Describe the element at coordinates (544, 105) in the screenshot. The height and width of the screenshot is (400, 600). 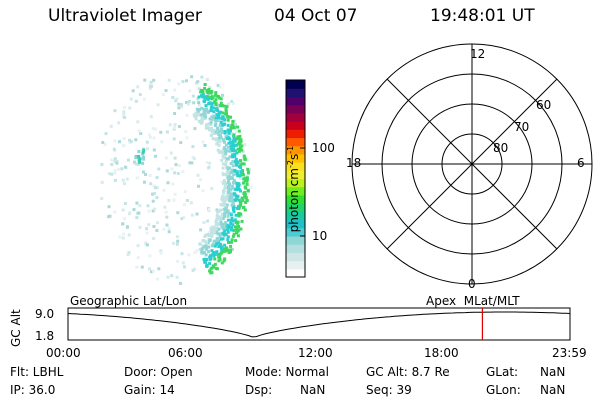
I see `lat-label-60: 60` at that location.